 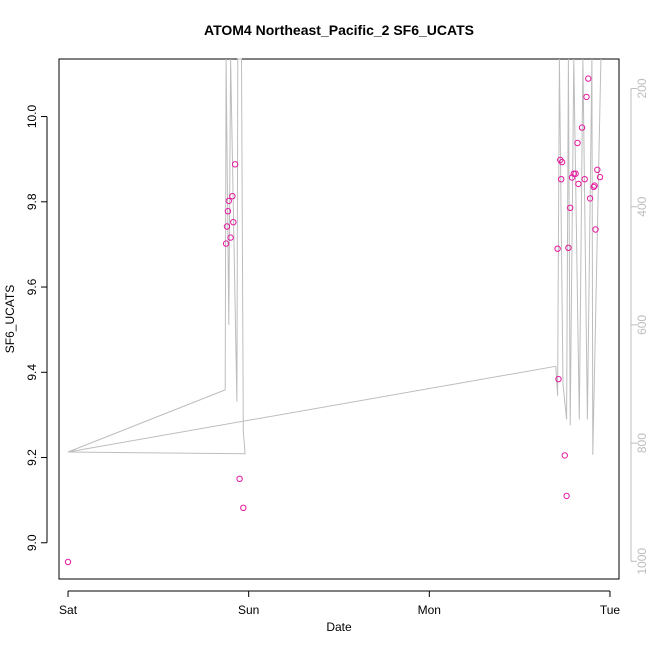 I want to click on y-right-tick-label: 600, so click(x=642, y=325).